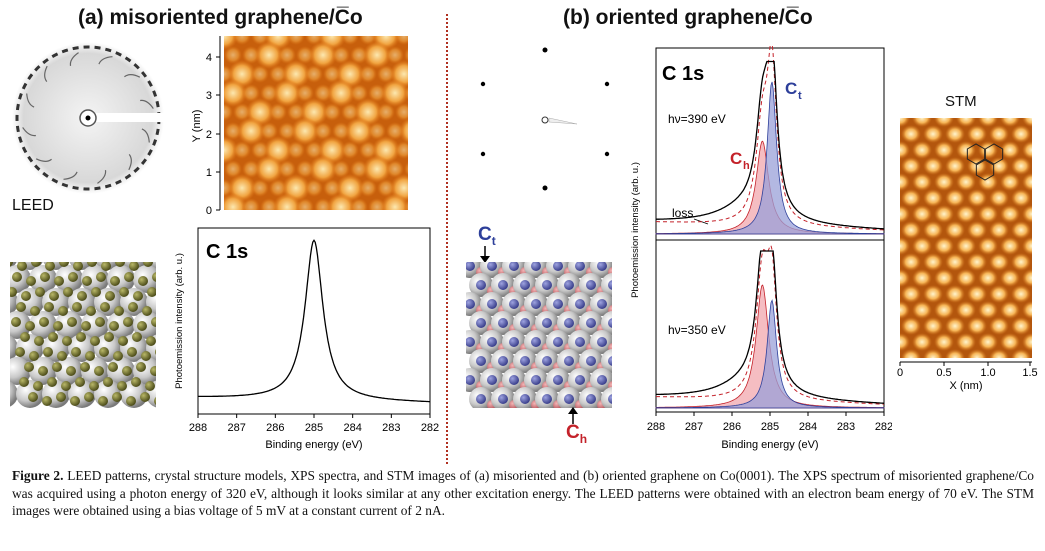 This screenshot has height=551, width=1045. I want to click on hv-bottom-label: hν=350 eV, so click(697, 330).